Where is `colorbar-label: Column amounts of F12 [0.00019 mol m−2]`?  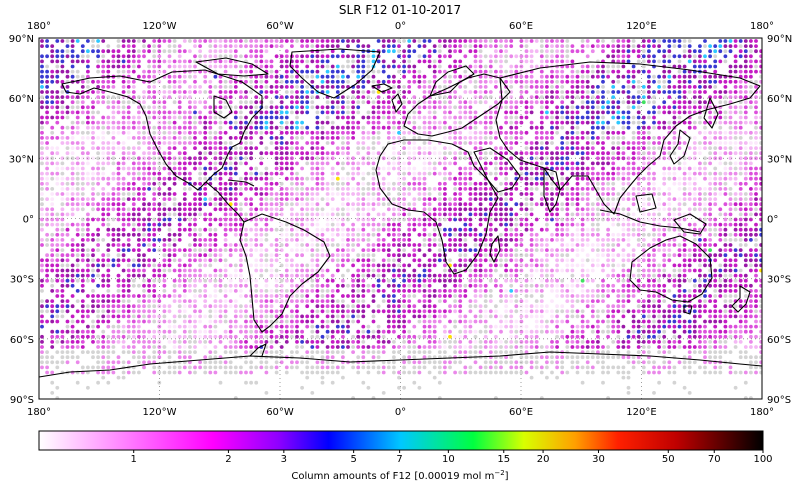
colorbar-label: Column amounts of F12 [0.00019 mol m−2] is located at coordinates (399, 475).